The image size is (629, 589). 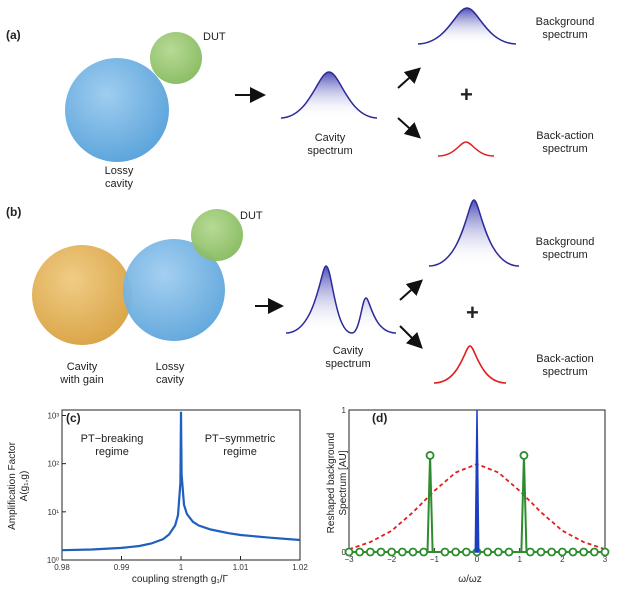 I want to click on panel-d-label: (d), so click(x=380, y=418).